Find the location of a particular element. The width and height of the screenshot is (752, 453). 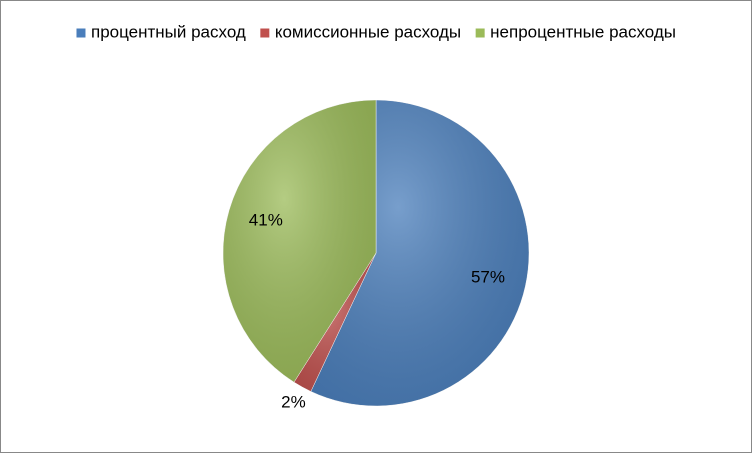

data-label: 41% is located at coordinates (266, 219).